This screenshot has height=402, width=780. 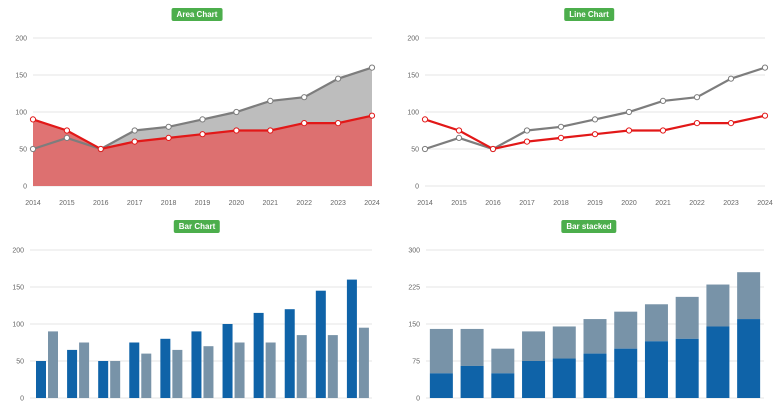 What do you see at coordinates (21, 113) in the screenshot?
I see `area-y-tick-label: 100` at bounding box center [21, 113].